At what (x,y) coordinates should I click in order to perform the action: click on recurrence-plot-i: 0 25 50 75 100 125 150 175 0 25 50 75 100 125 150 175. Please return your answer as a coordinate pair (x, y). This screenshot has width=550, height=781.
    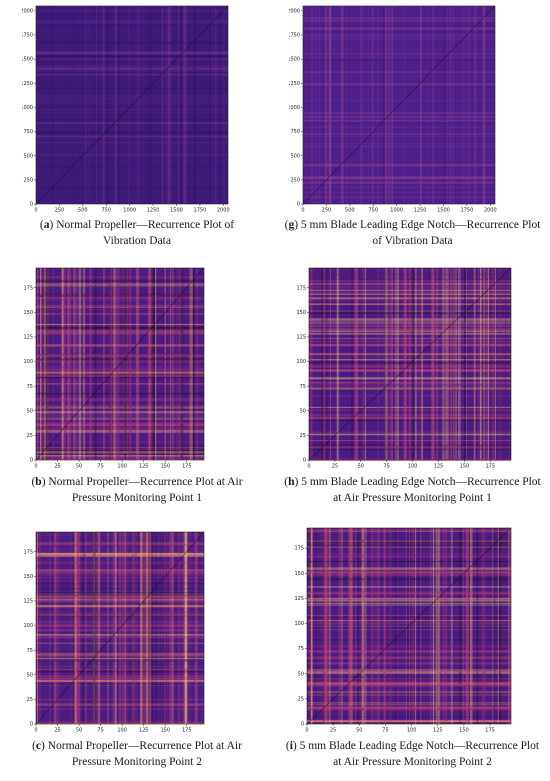
    Looking at the image, I should click on (403, 630).